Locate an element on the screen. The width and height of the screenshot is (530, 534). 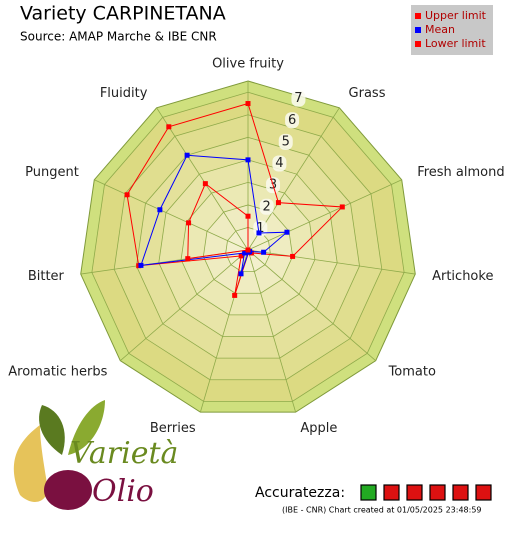
axis-label: Tomato is located at coordinates (412, 371).